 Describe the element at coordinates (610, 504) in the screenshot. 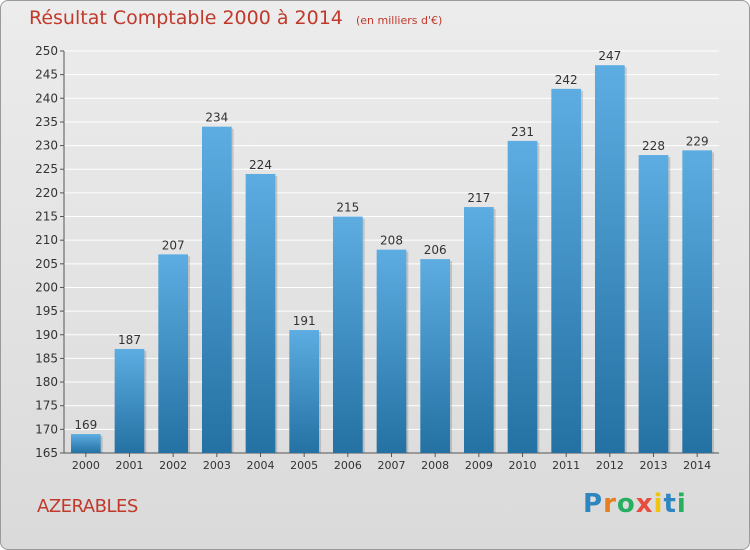

I see `logo-letter: r` at that location.